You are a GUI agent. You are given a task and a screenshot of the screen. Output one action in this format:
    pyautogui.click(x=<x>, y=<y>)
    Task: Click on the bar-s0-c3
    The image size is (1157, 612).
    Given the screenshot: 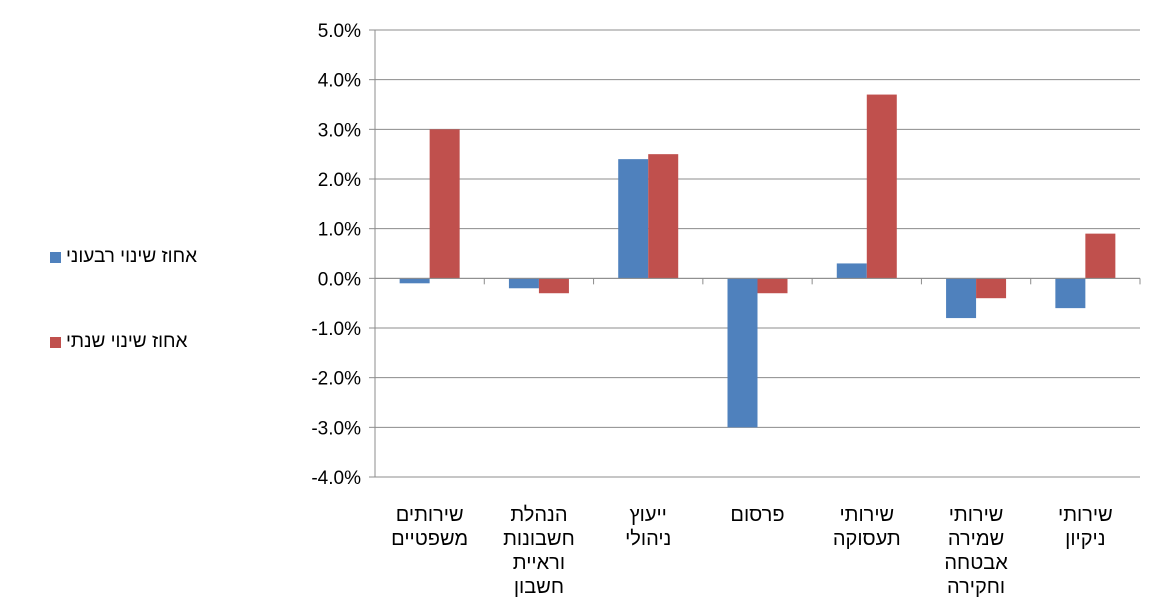 What is the action you would take?
    pyautogui.click(x=742, y=353)
    